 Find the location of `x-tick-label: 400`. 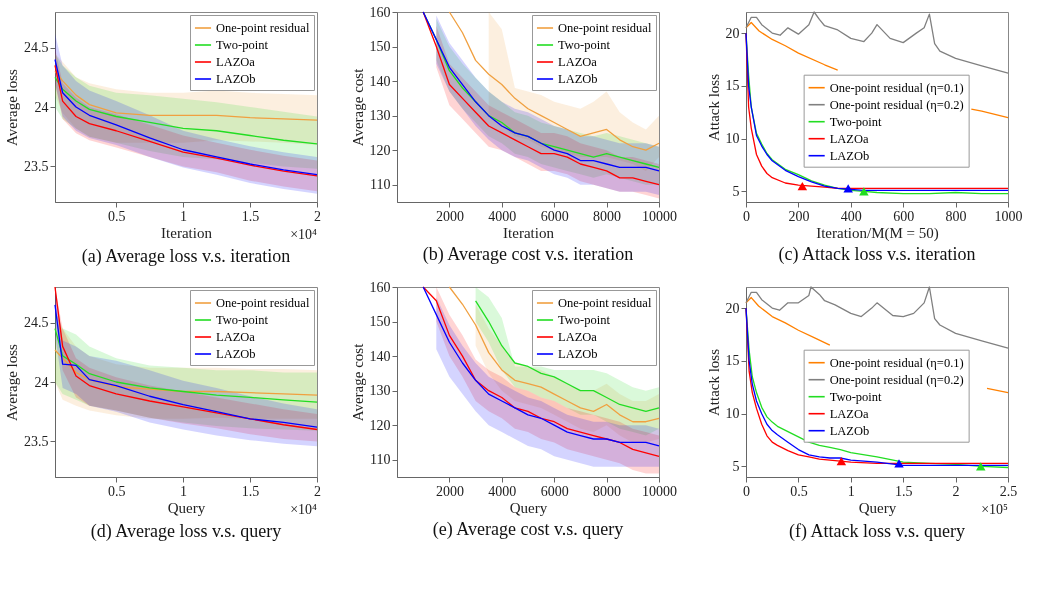

x-tick-label: 400 is located at coordinates (851, 216).